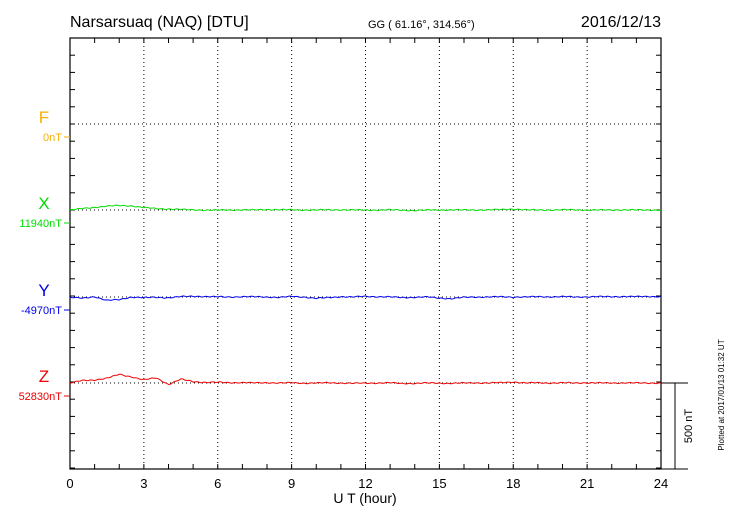 Image resolution: width=730 pixels, height=520 pixels. What do you see at coordinates (721, 394) in the screenshot?
I see `plotted-note: Plotted at 2017/01/13 01:32 UT` at bounding box center [721, 394].